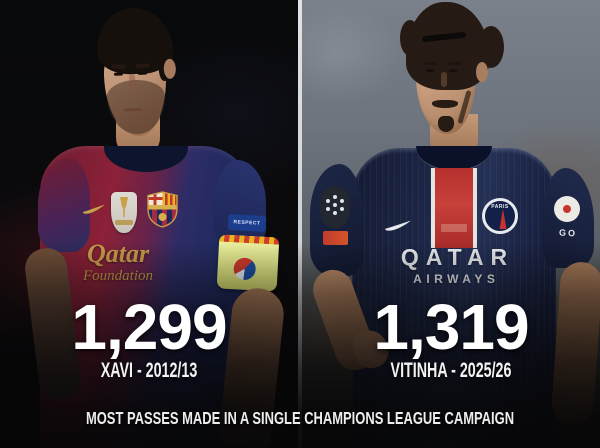 The image size is (600, 448). What do you see at coordinates (249, 239) in the screenshot?
I see `armband-stripes` at bounding box center [249, 239].